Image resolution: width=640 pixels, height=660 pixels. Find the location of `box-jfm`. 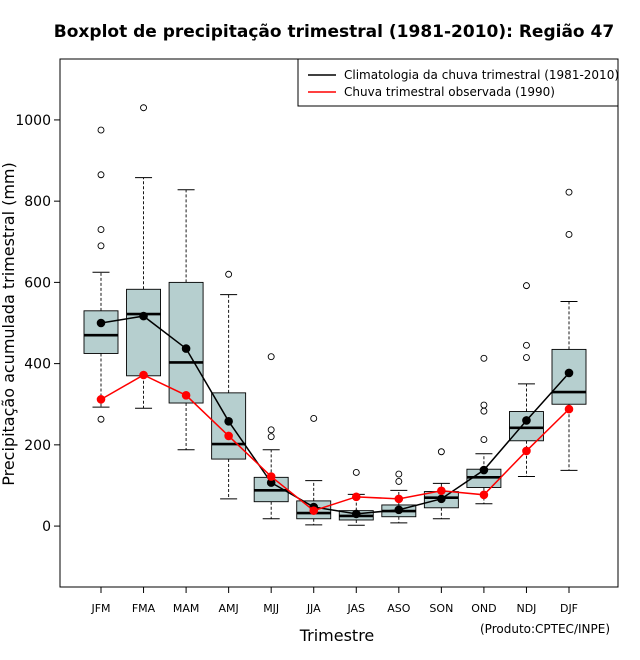

box-jfm is located at coordinates (101, 274).